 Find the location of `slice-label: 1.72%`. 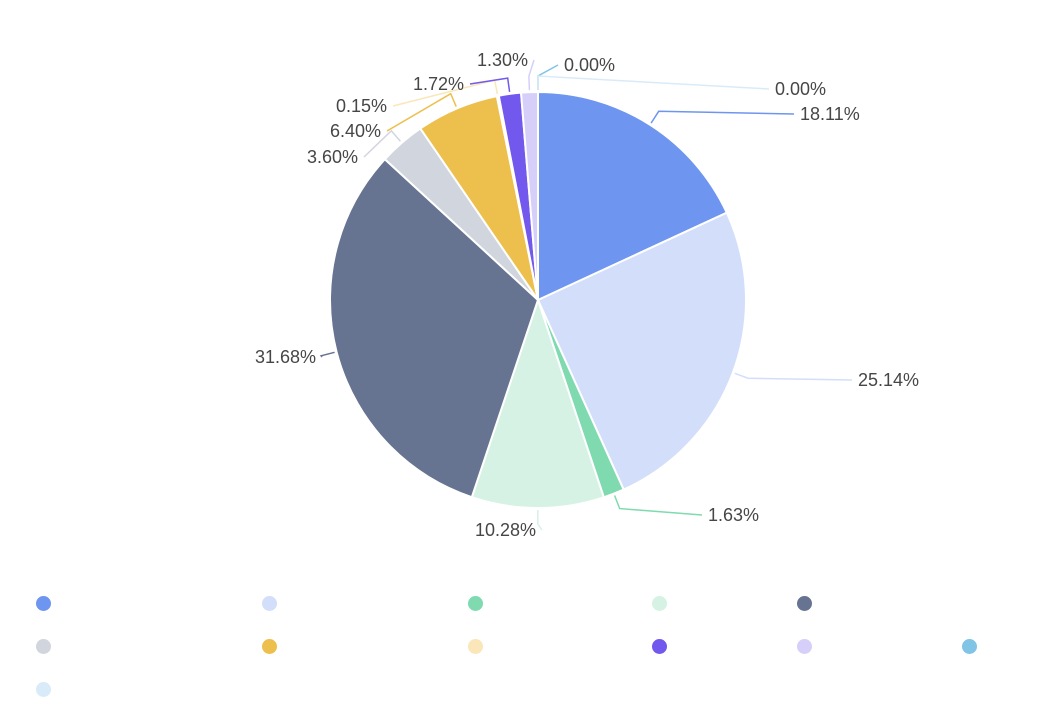

slice-label: 1.72% is located at coordinates (438, 84).